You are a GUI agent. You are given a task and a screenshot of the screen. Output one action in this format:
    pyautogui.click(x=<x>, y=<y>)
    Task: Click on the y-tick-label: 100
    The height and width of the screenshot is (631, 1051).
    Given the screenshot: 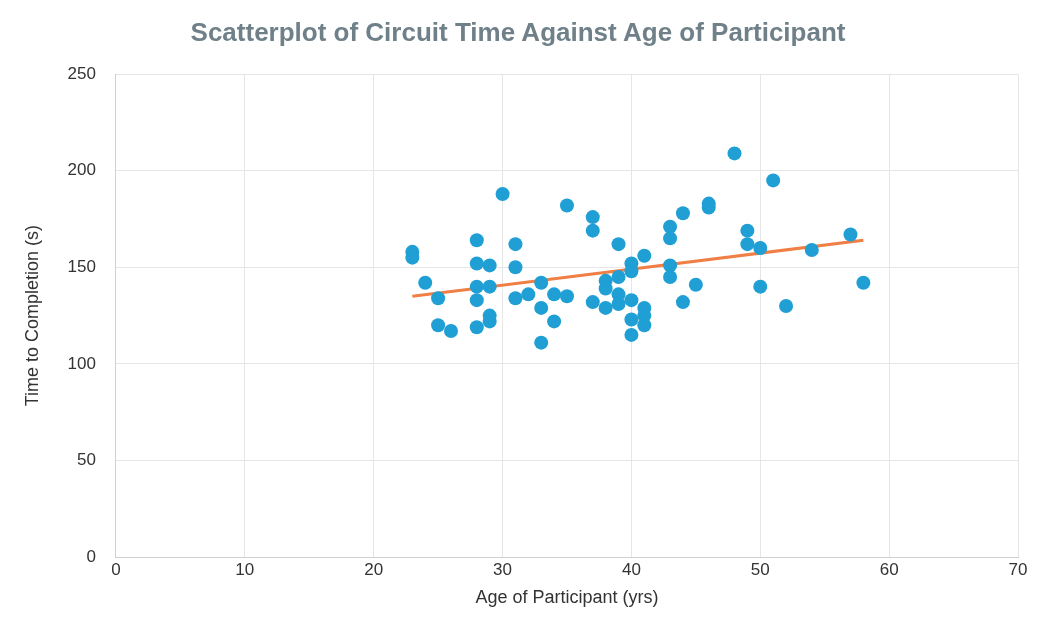 What is the action you would take?
    pyautogui.click(x=81, y=363)
    